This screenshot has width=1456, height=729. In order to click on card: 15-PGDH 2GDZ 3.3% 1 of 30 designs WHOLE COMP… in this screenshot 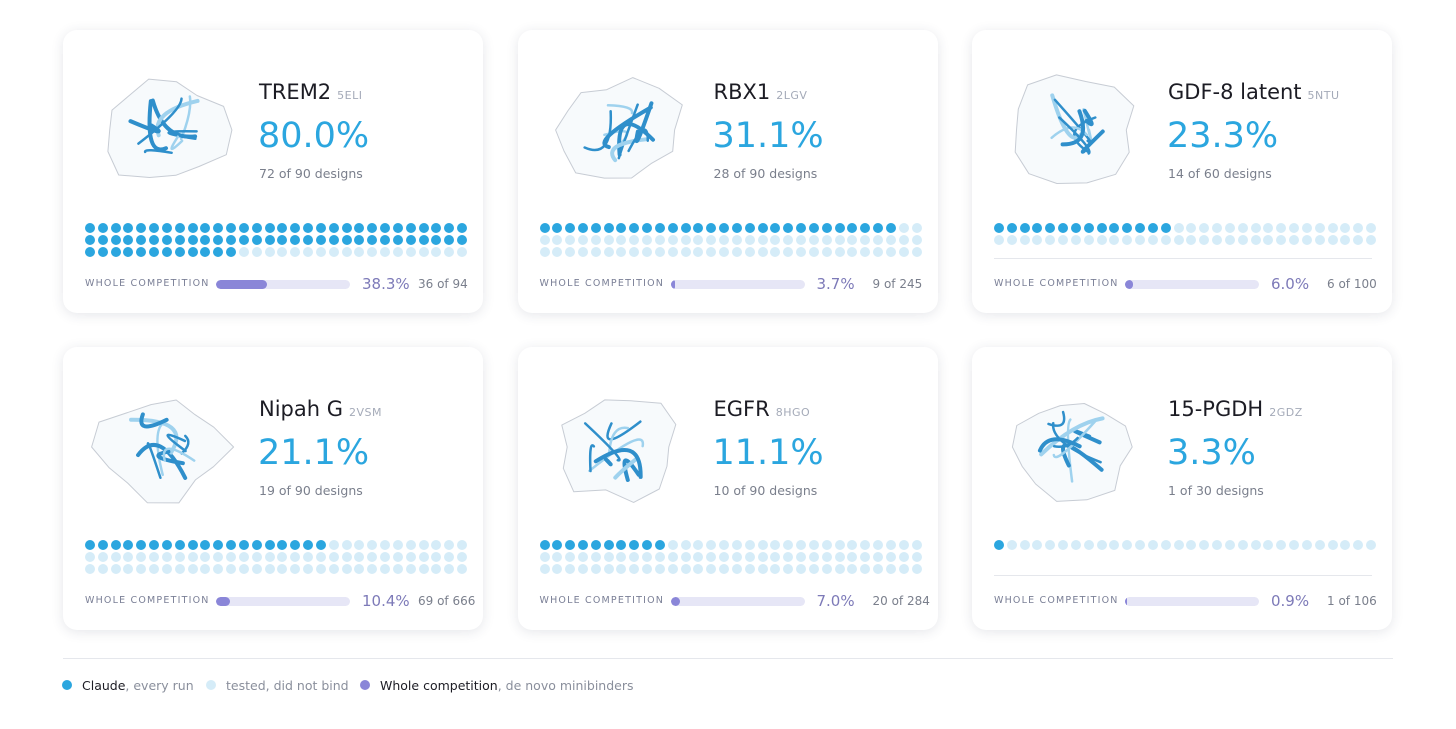, I will do `click(1182, 488)`.